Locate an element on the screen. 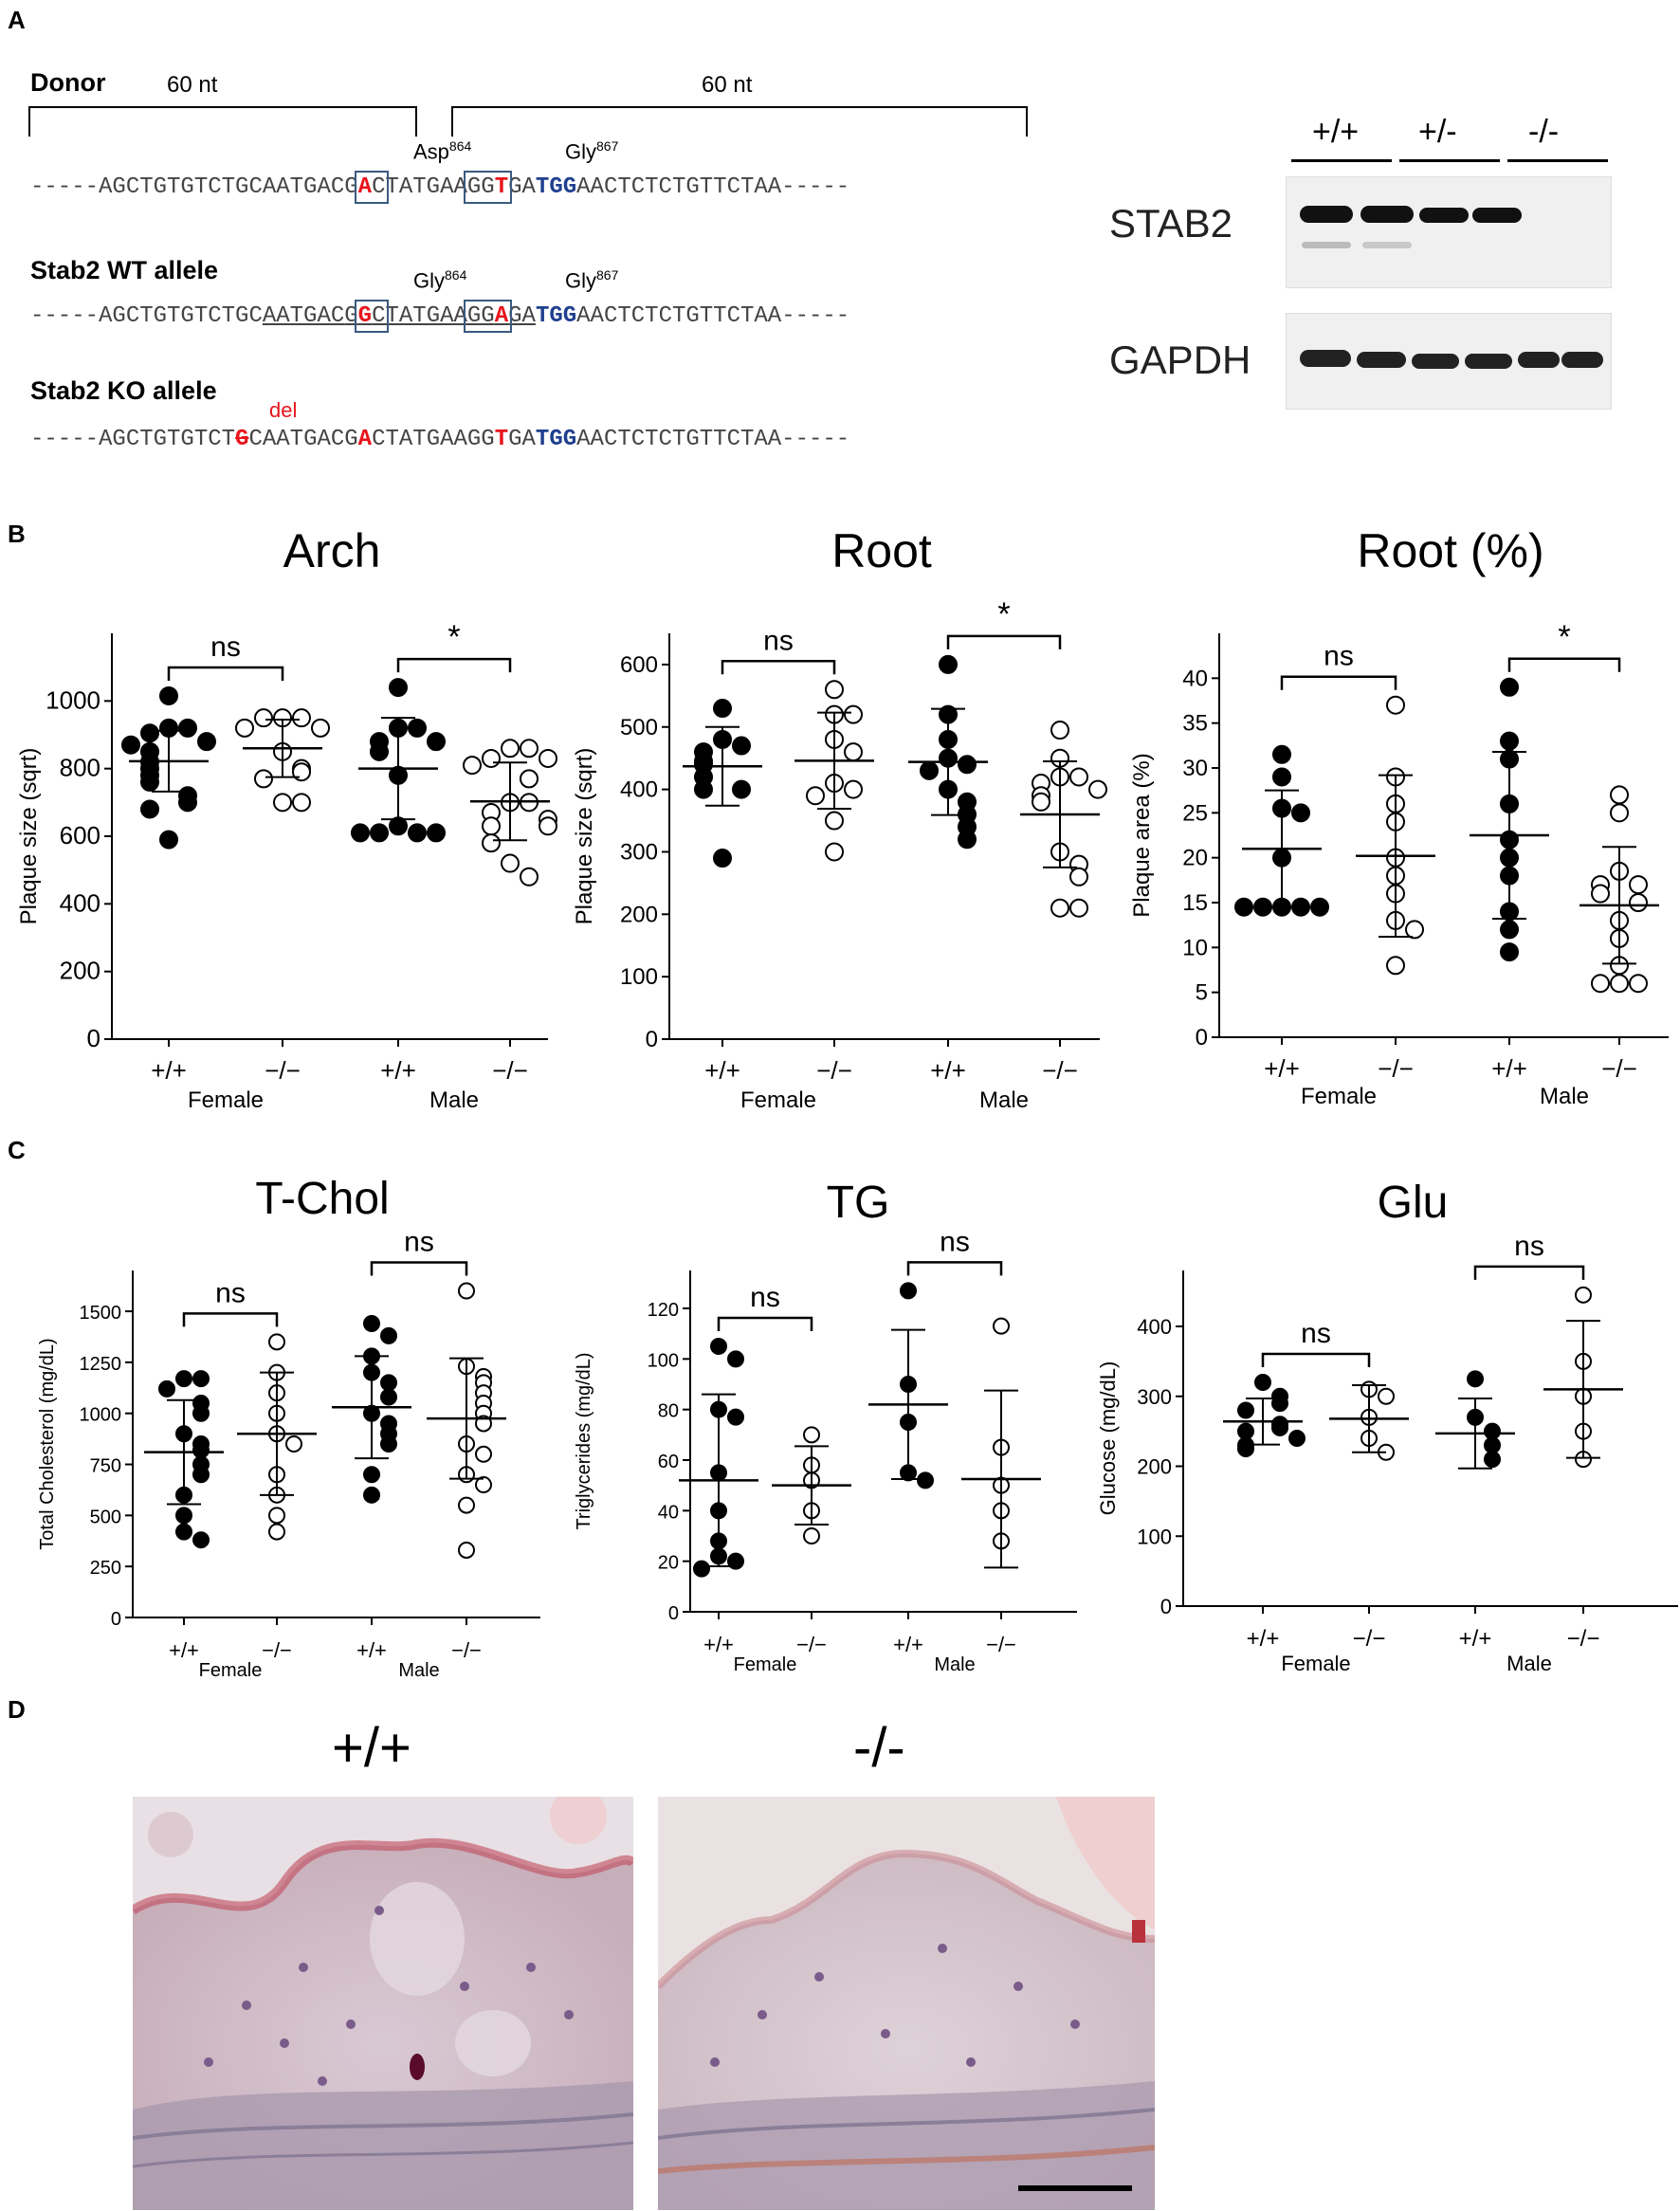 The image size is (1680, 2211). y-tick-label: 750 is located at coordinates (105, 1466).